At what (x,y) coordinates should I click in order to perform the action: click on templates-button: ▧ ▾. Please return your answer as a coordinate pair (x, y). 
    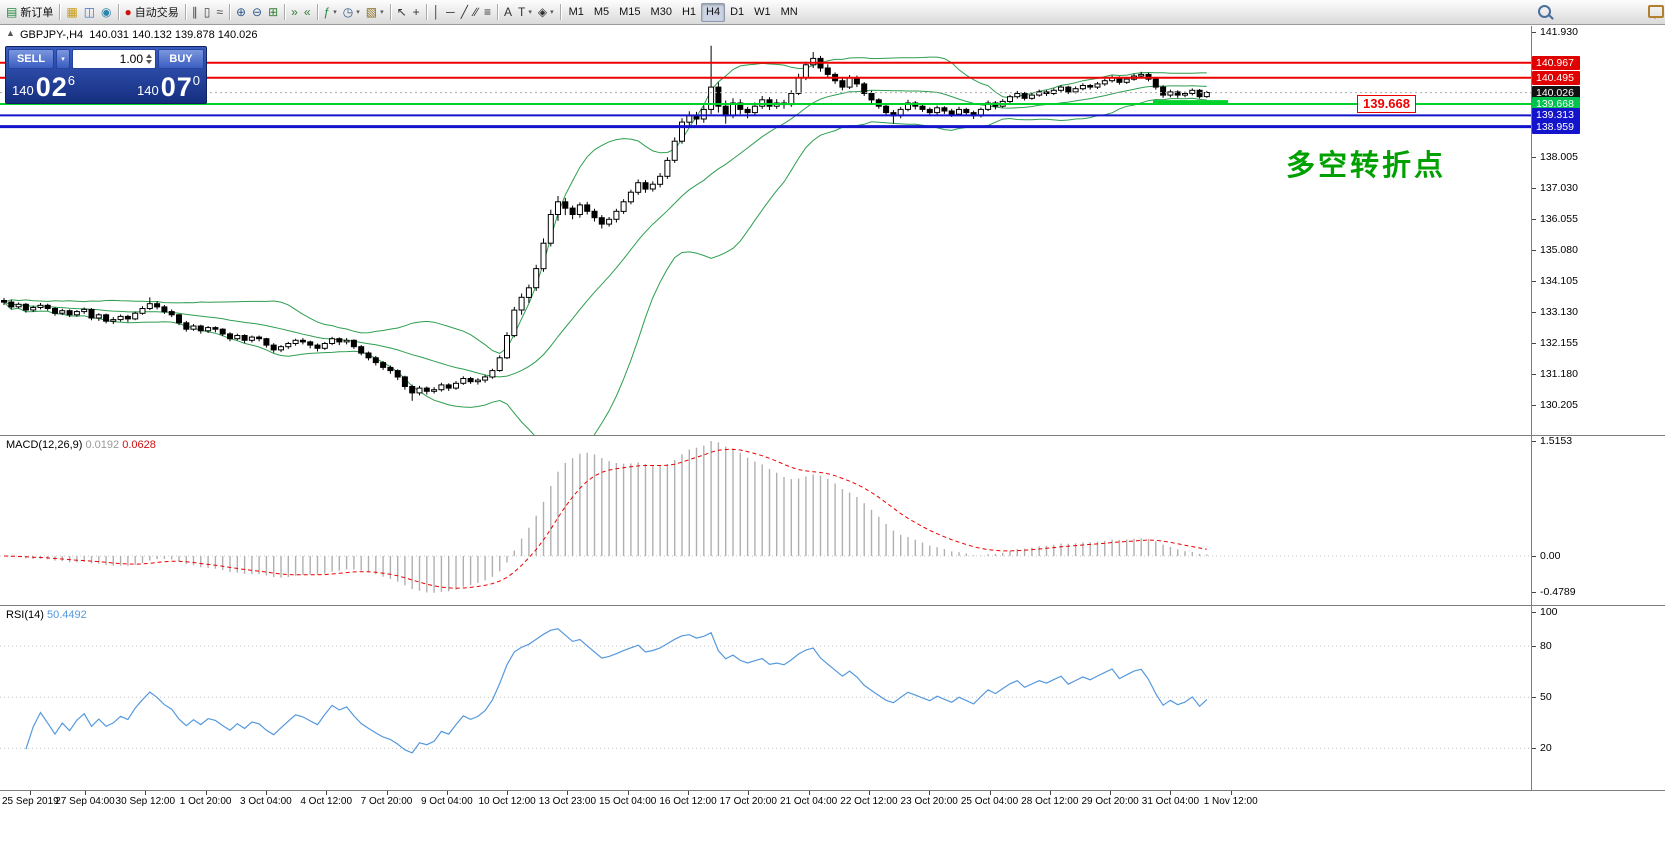
    Looking at the image, I should click on (375, 12).